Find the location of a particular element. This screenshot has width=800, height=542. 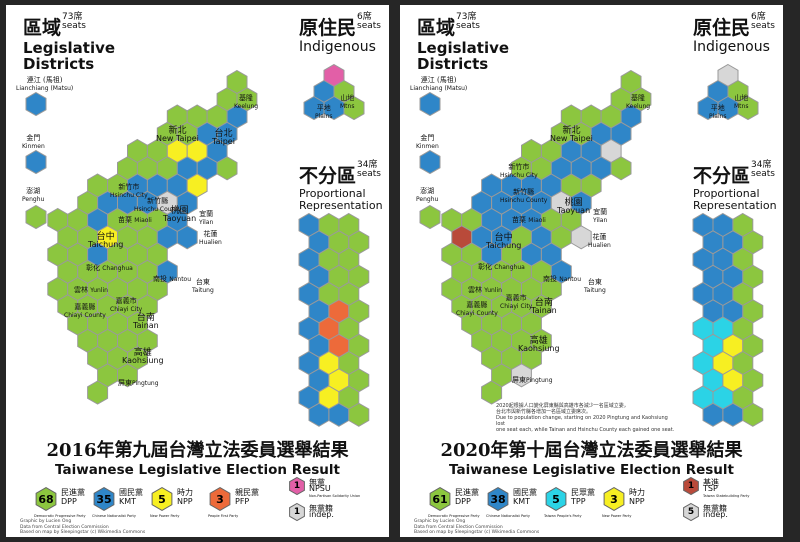

legend-count-indep: 5 is located at coordinates (691, 512).